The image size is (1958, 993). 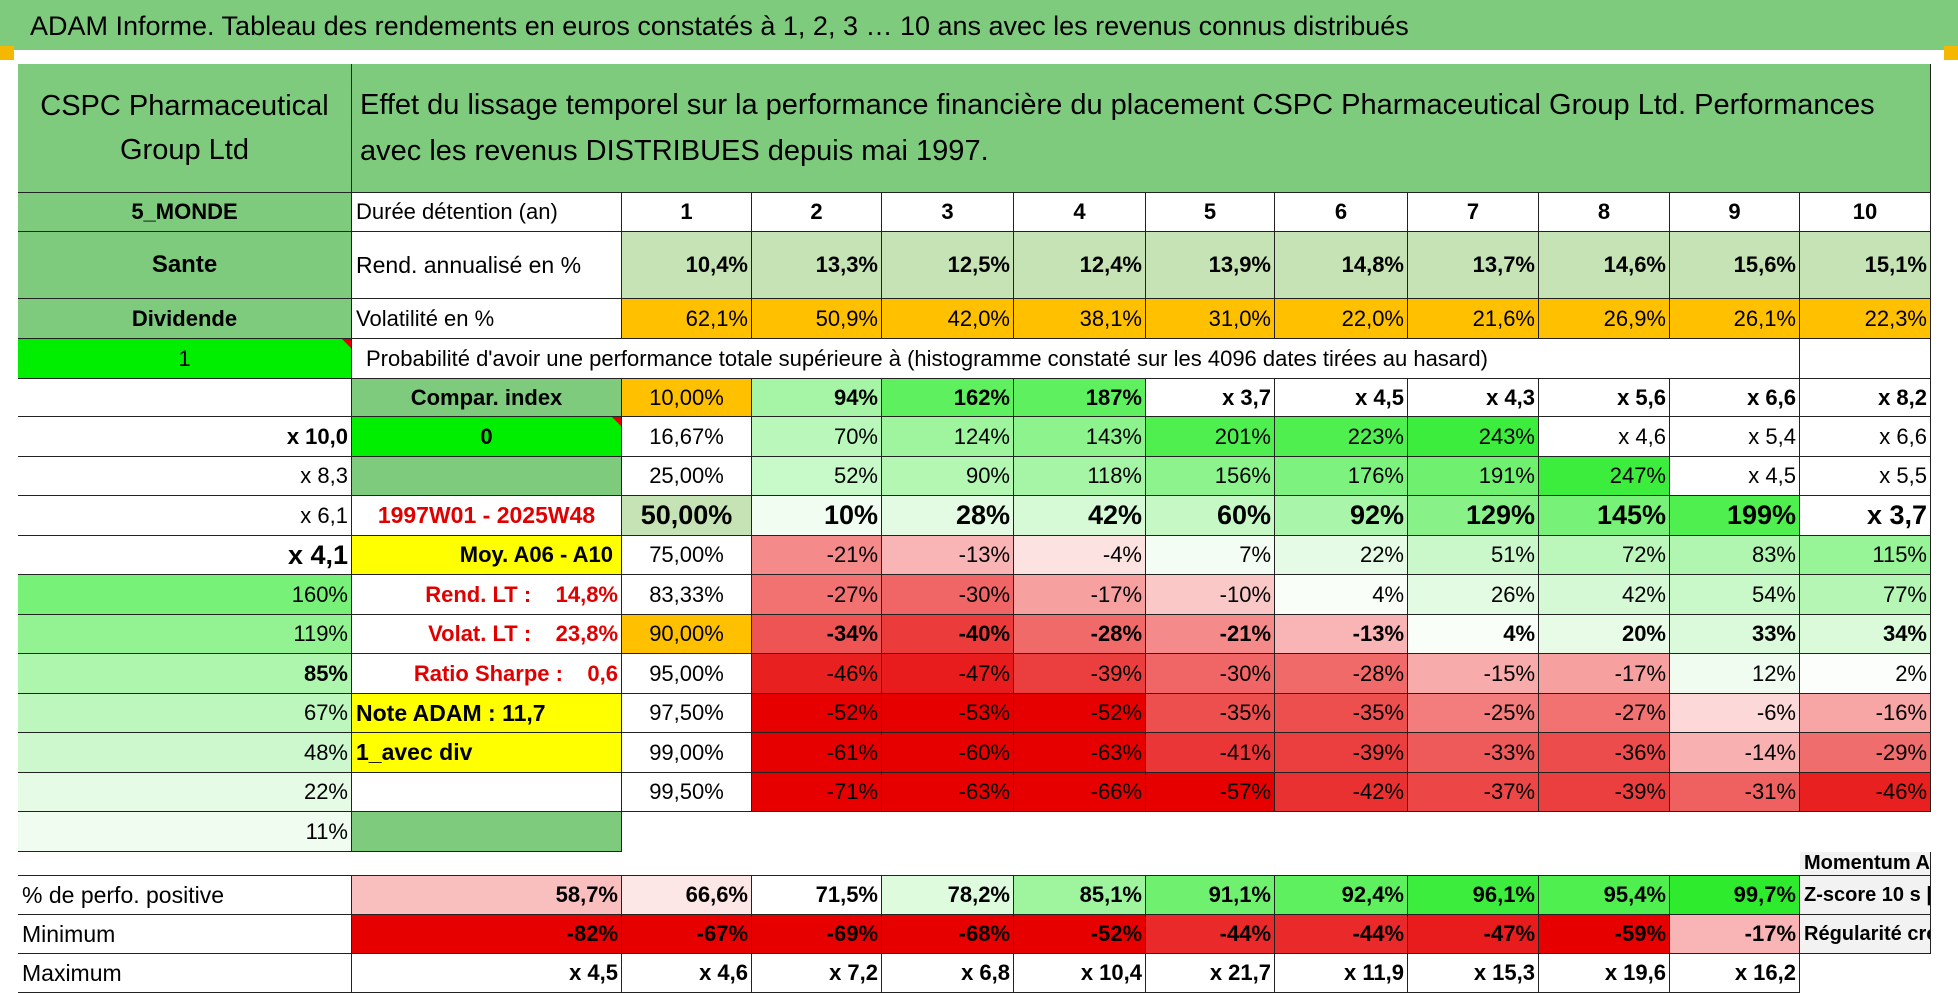 What do you see at coordinates (1735, 753) in the screenshot?
I see `prob-value: -14%` at bounding box center [1735, 753].